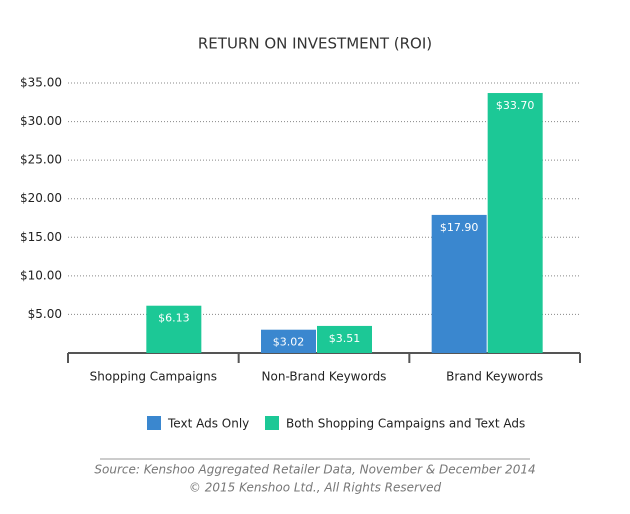  I want to click on value-label: $6.13, so click(174, 318).